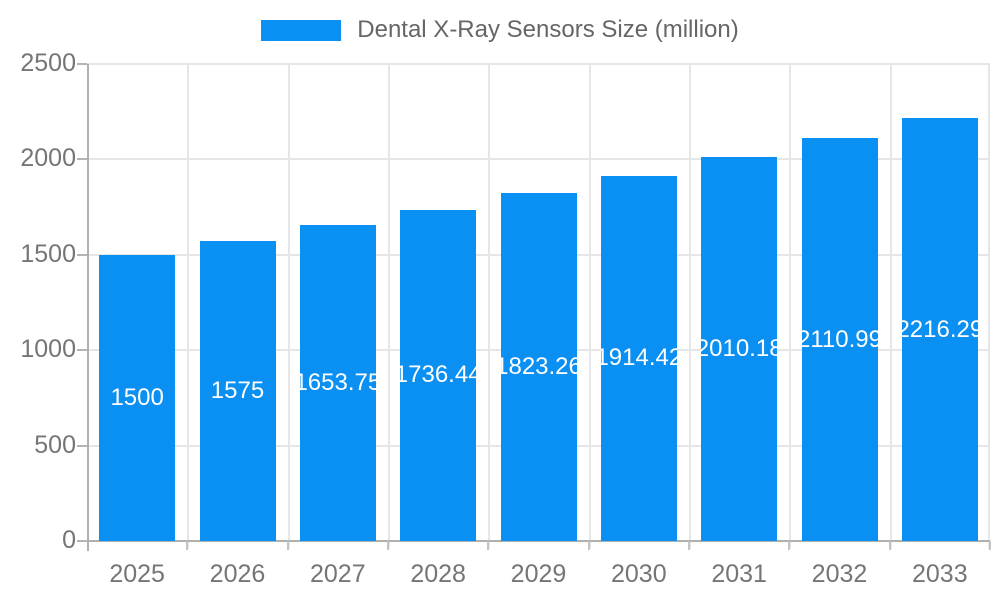 This screenshot has height=600, width=1000. I want to click on y-axis-line, so click(88, 307).